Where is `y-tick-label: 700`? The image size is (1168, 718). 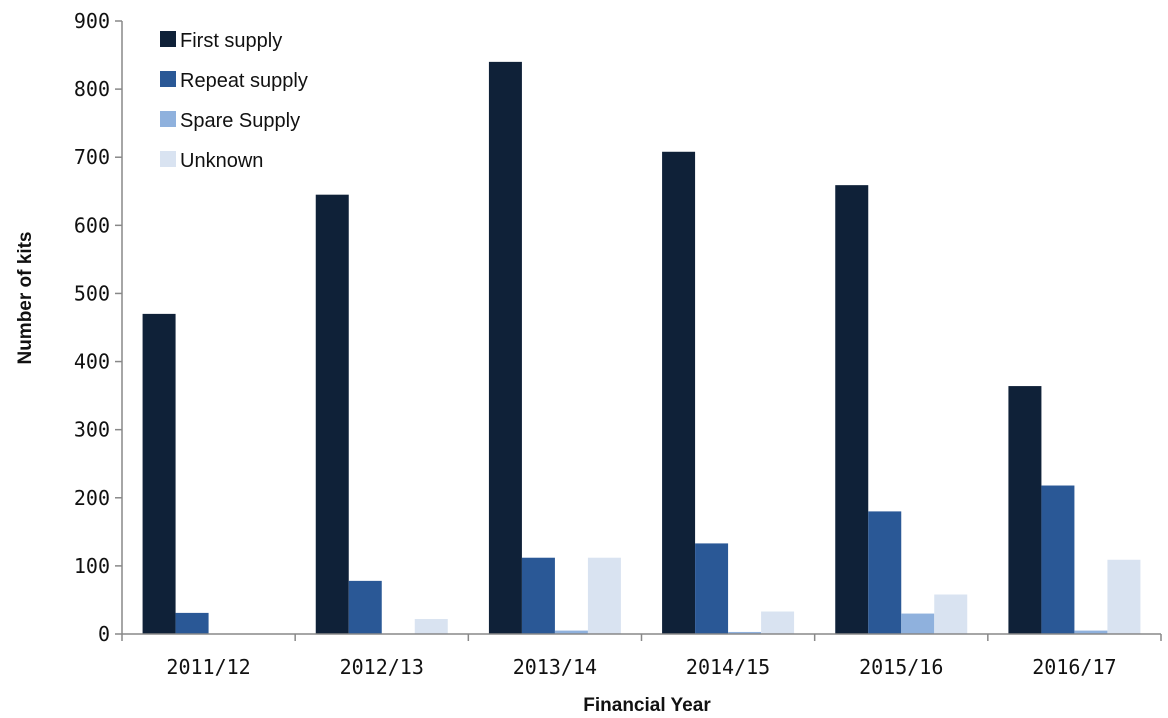
y-tick-label: 700 is located at coordinates (92, 157).